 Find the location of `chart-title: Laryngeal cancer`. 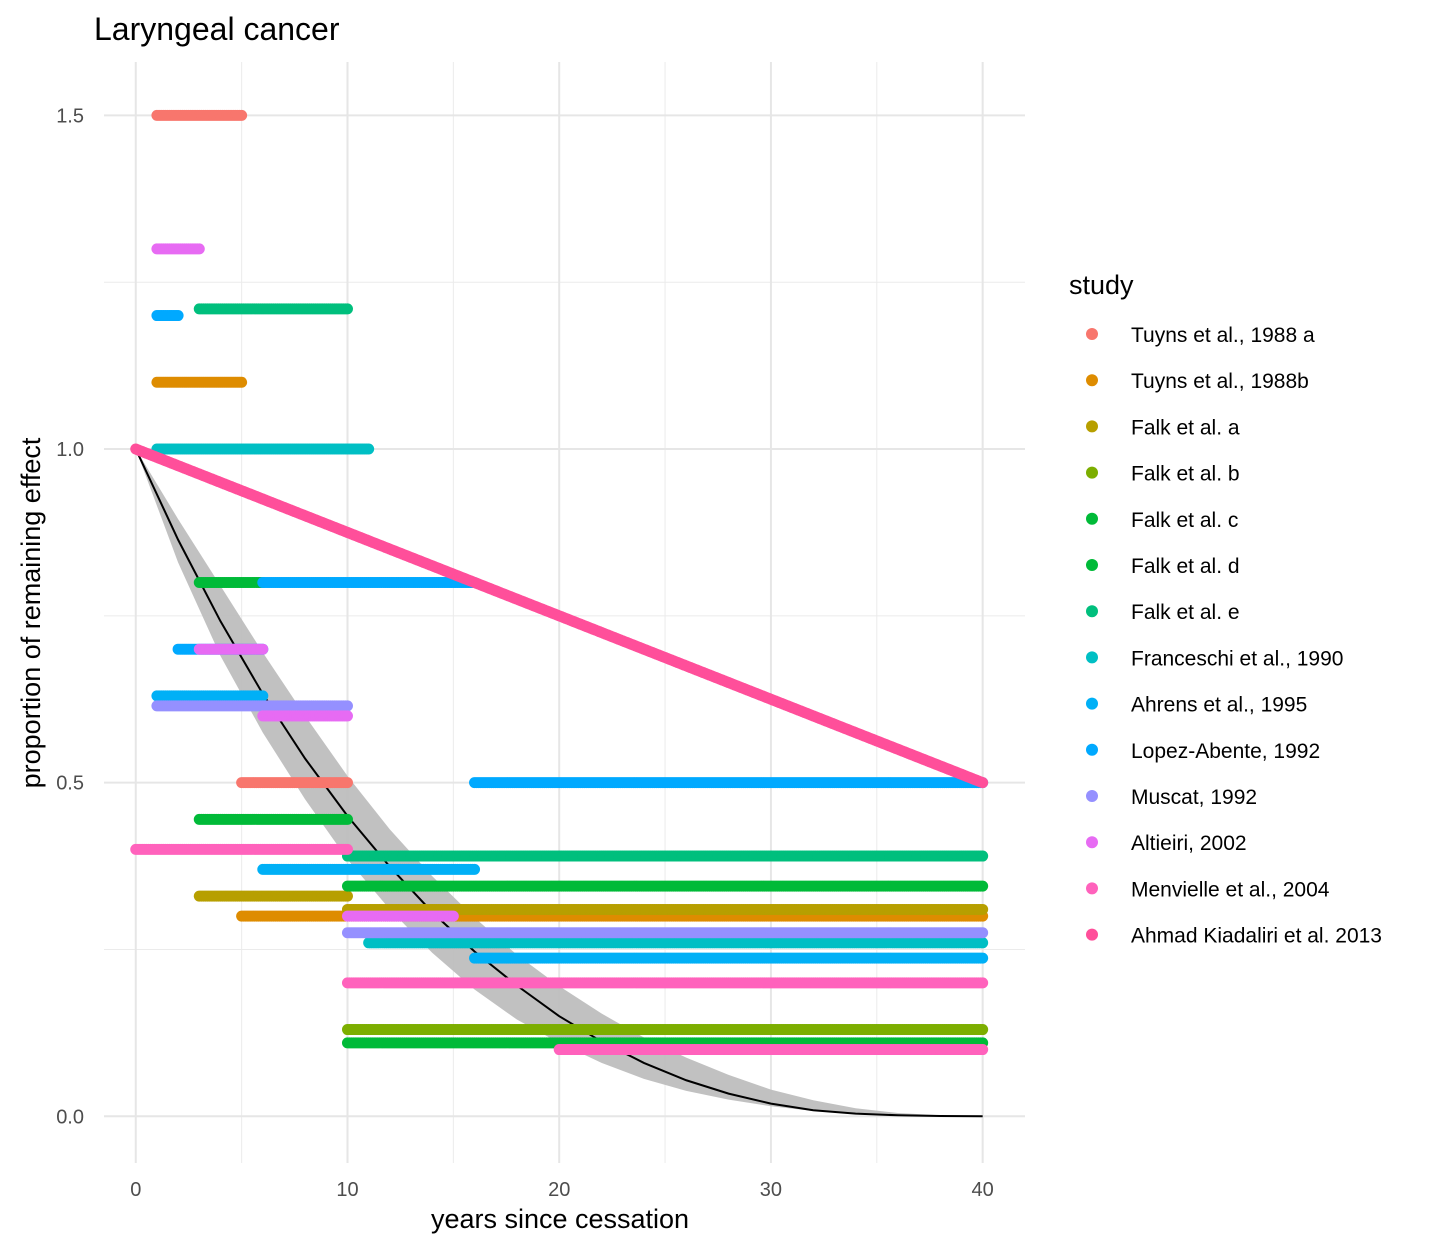

chart-title: Laryngeal cancer is located at coordinates (217, 29).